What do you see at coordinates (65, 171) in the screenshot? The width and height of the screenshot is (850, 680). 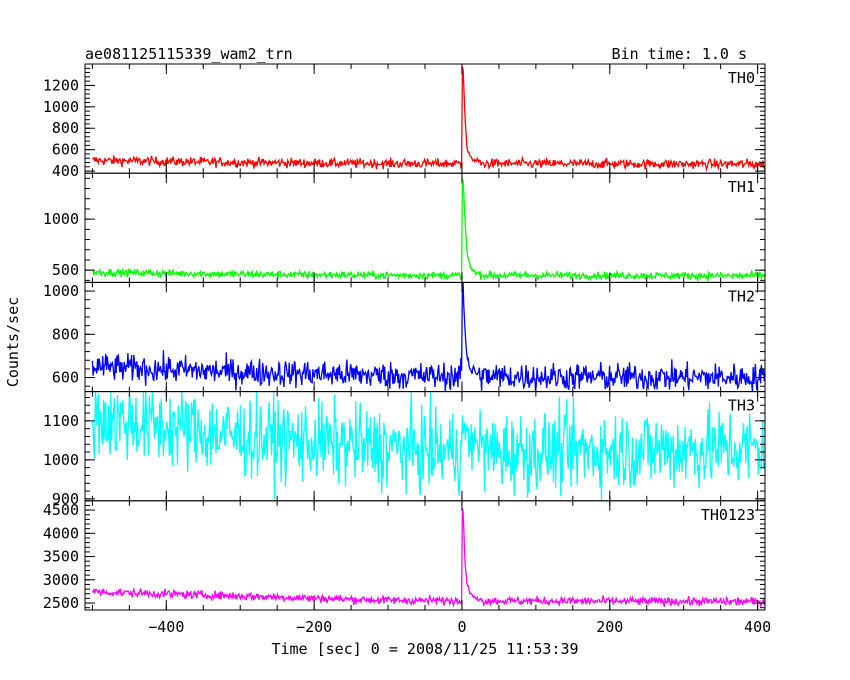 I see `y-tick-label: 400` at bounding box center [65, 171].